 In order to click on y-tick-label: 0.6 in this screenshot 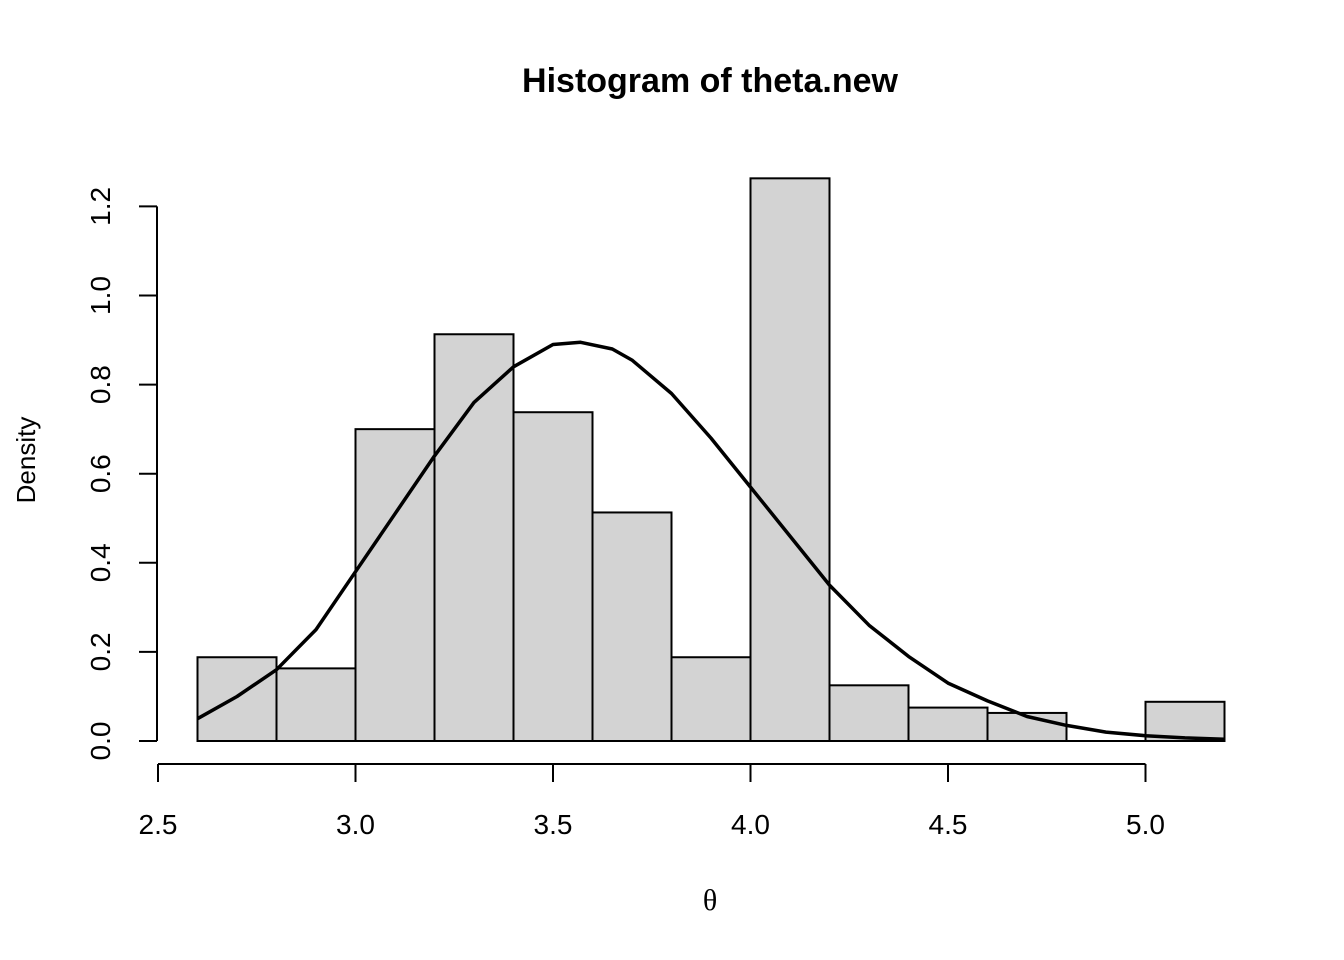, I will do `click(100, 473)`.